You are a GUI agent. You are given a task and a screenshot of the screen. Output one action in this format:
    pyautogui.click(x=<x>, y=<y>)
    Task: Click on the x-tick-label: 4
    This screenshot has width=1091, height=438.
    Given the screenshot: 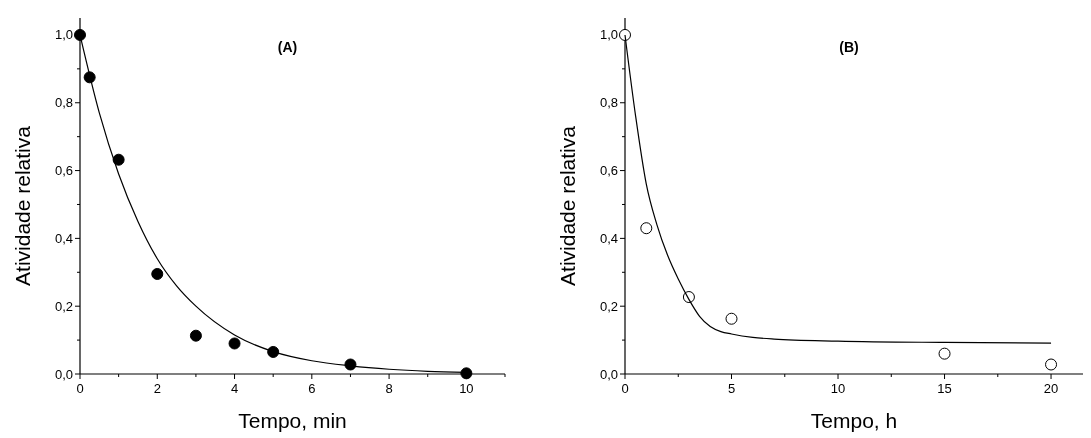 What is the action you would take?
    pyautogui.click(x=234, y=388)
    